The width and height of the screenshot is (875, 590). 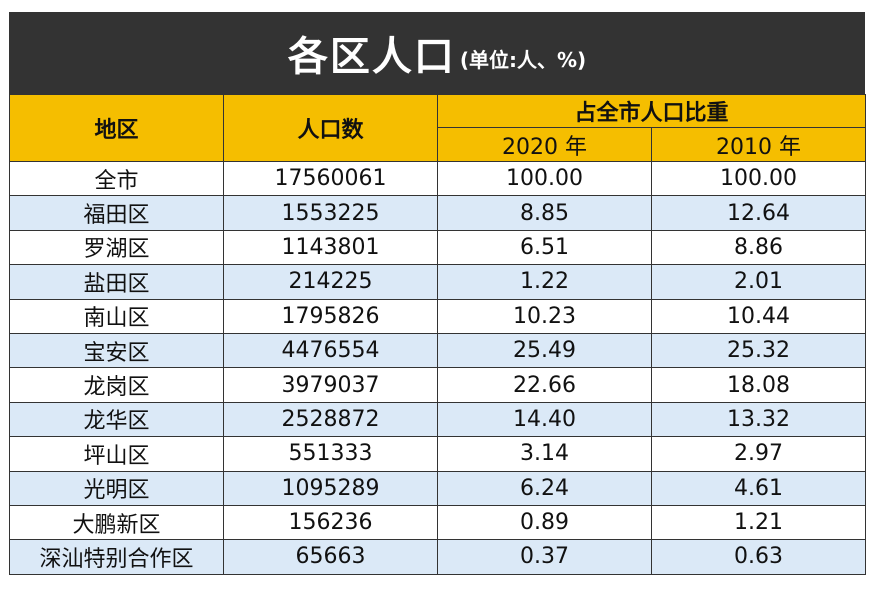 What do you see at coordinates (116, 419) in the screenshot?
I see `cell-region: 龙华区` at bounding box center [116, 419].